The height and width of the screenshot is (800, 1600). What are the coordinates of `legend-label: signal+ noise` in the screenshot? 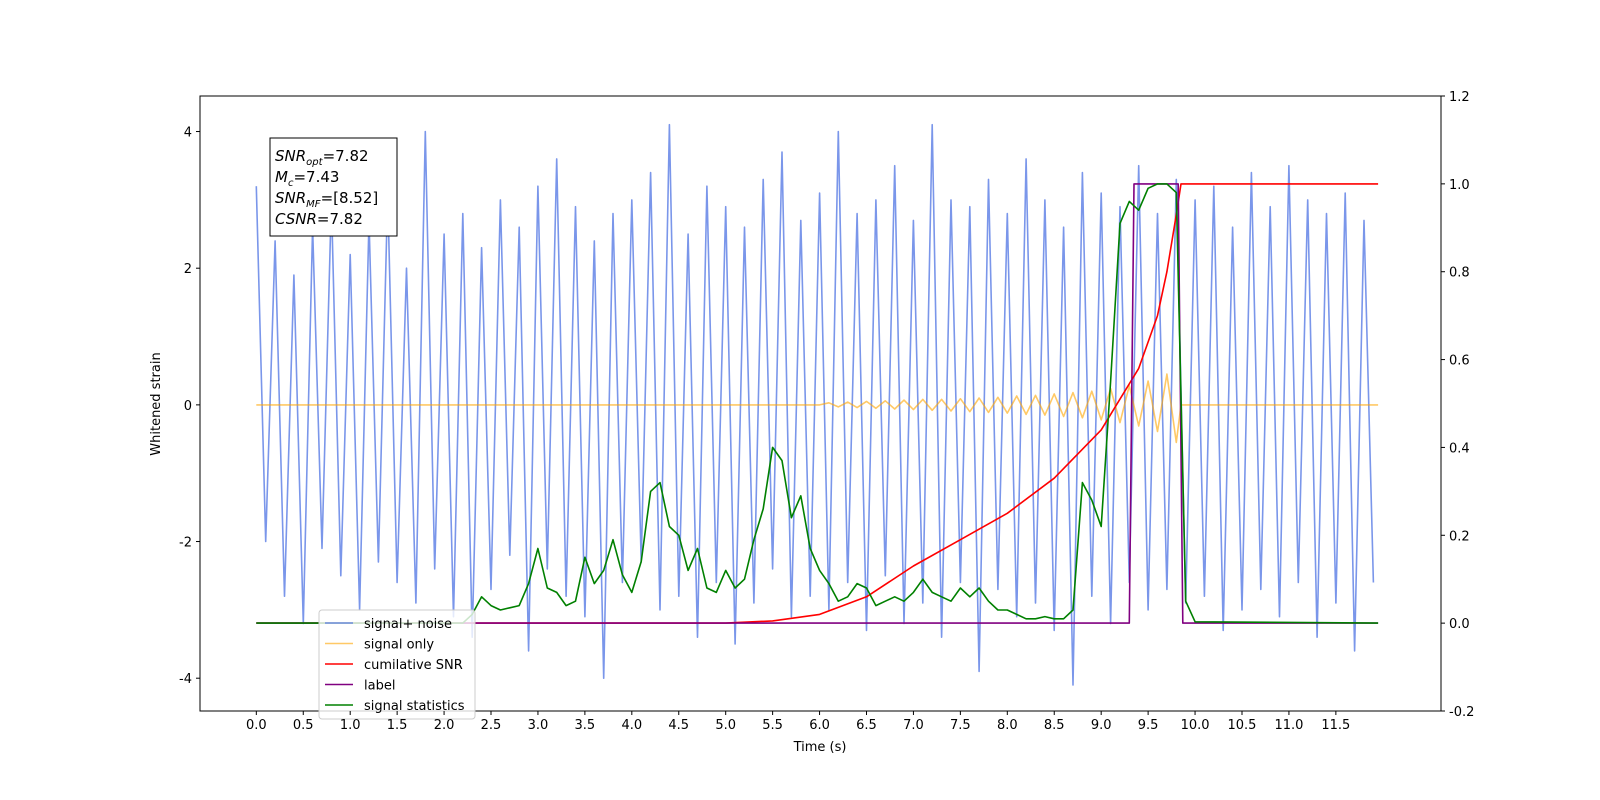 It's located at (408, 624).